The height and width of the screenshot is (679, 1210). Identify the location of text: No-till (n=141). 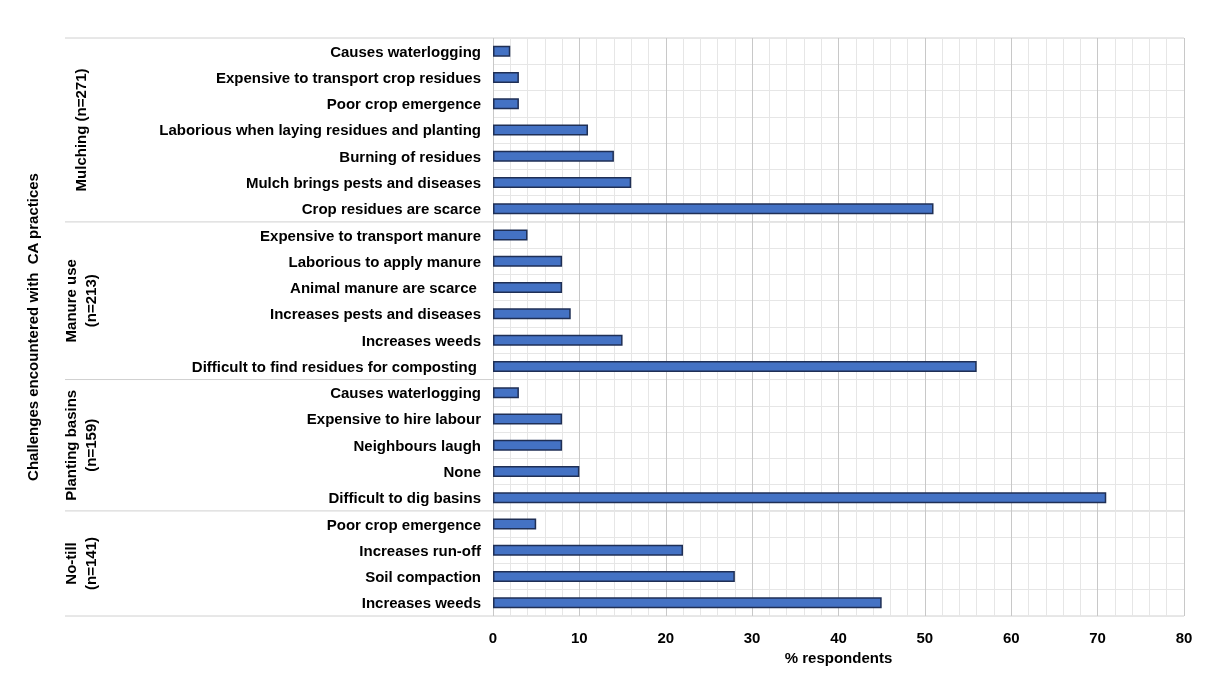
(80, 563).